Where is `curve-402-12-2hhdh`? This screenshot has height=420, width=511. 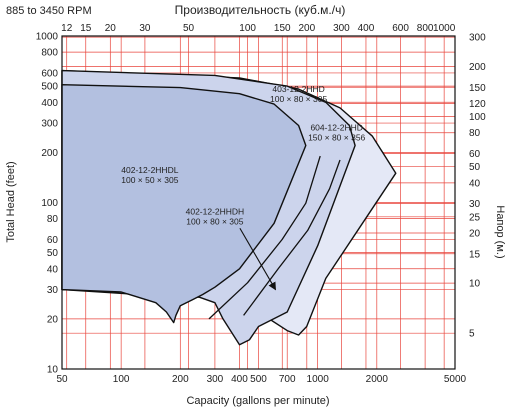 curve-402-12-2hhdh is located at coordinates (264, 237).